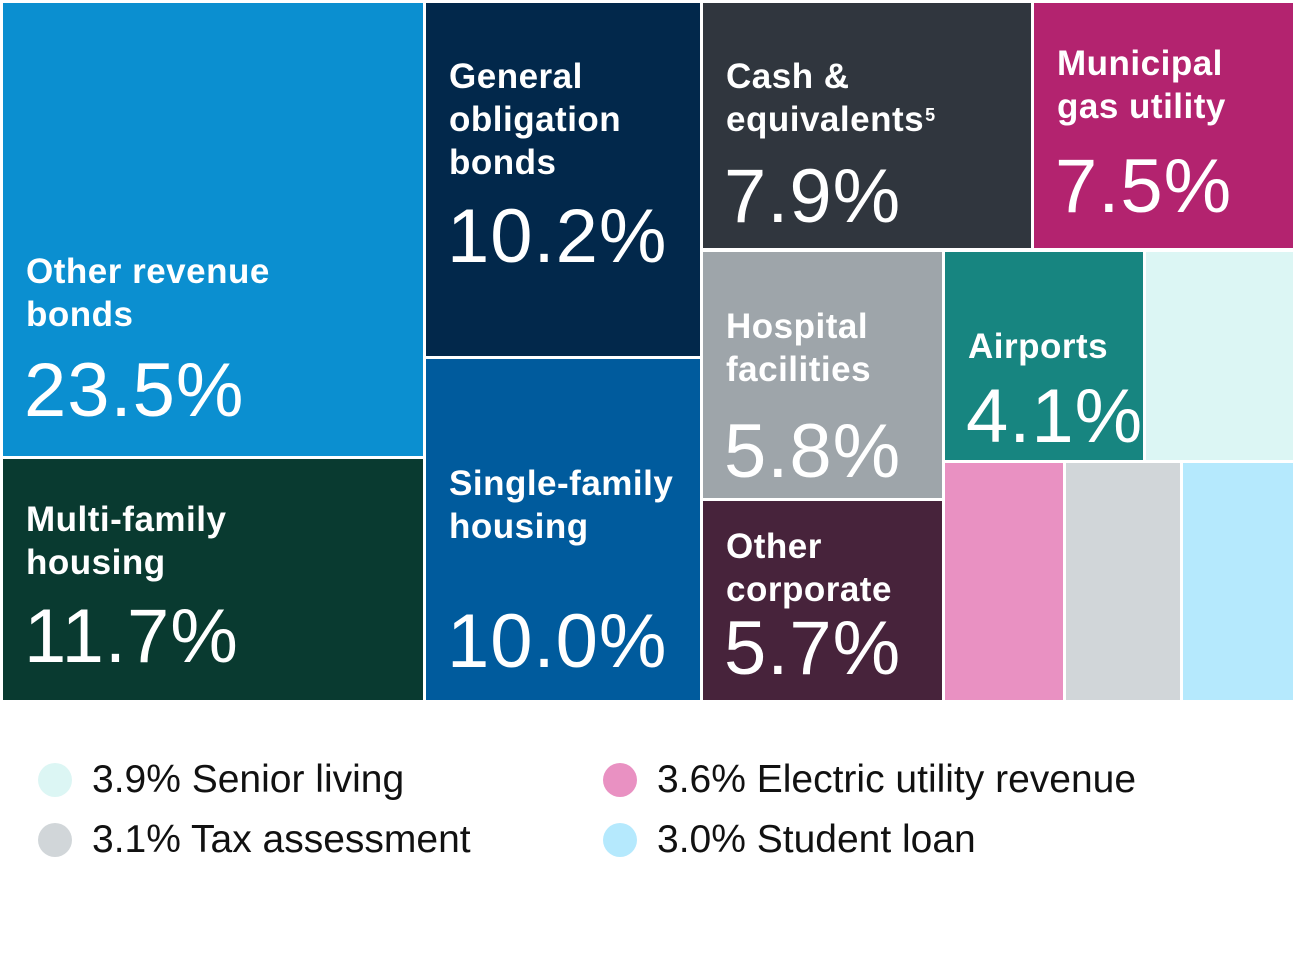  I want to click on legend-label: 3.0% Student loan, so click(816, 839).